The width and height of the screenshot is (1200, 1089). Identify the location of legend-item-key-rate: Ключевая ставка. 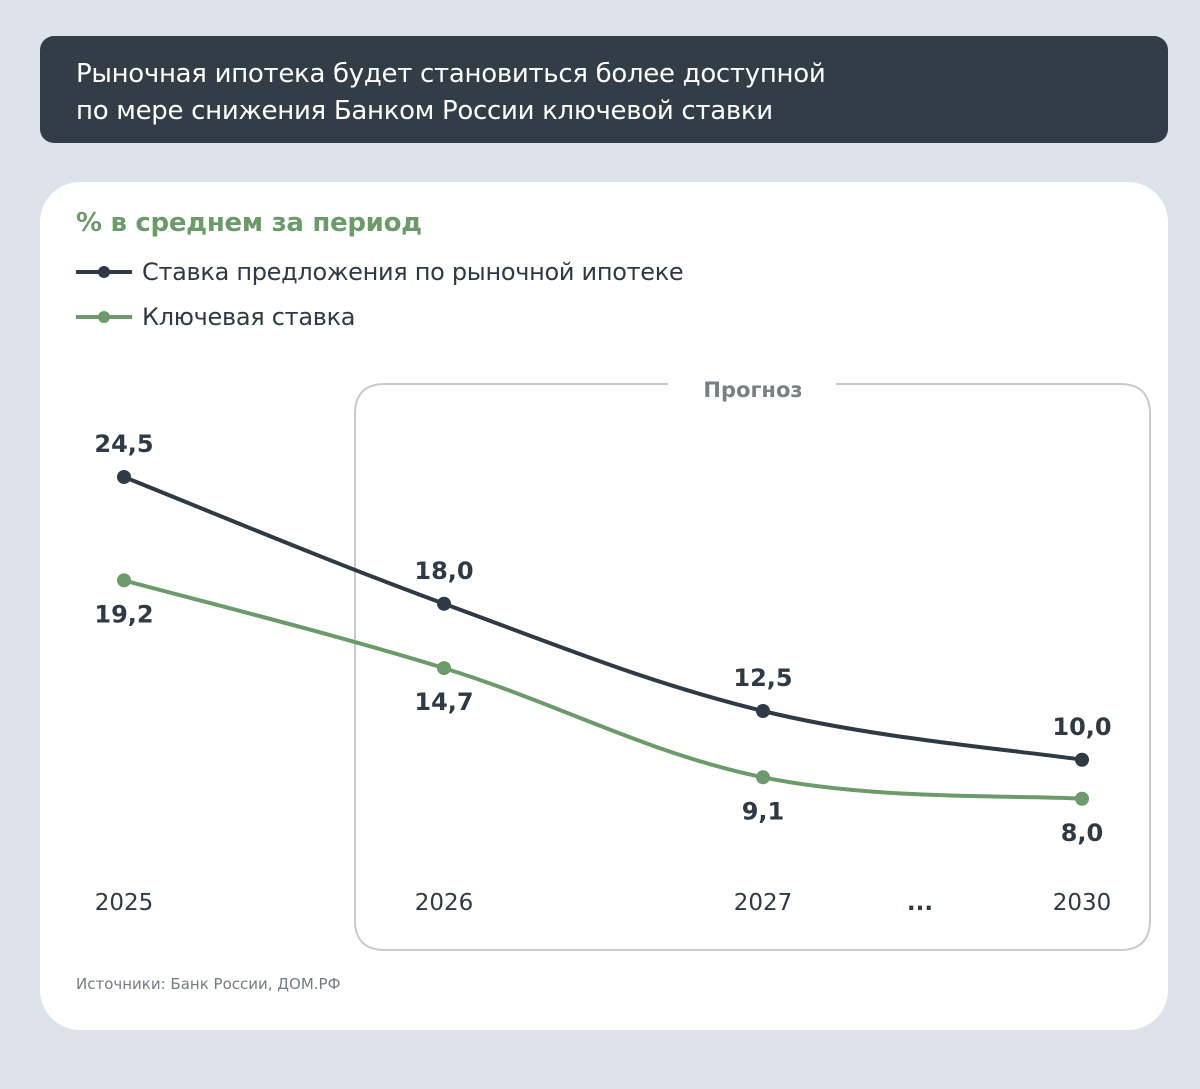
(215, 317).